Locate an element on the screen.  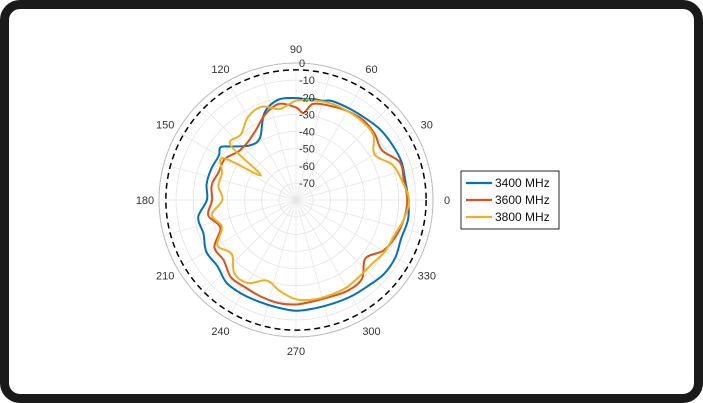
radial-tick-label: 0 is located at coordinates (302, 64).